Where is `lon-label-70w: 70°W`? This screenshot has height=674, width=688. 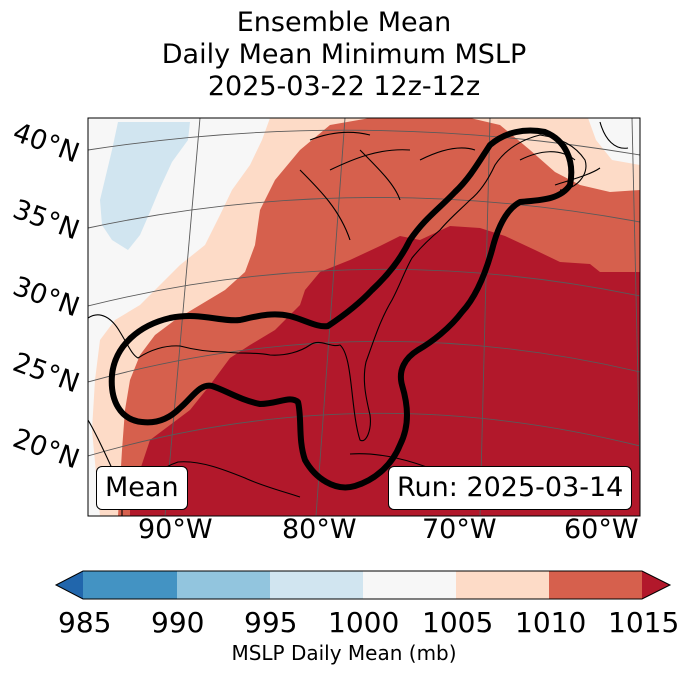 lon-label-70w: 70°W is located at coordinates (459, 529).